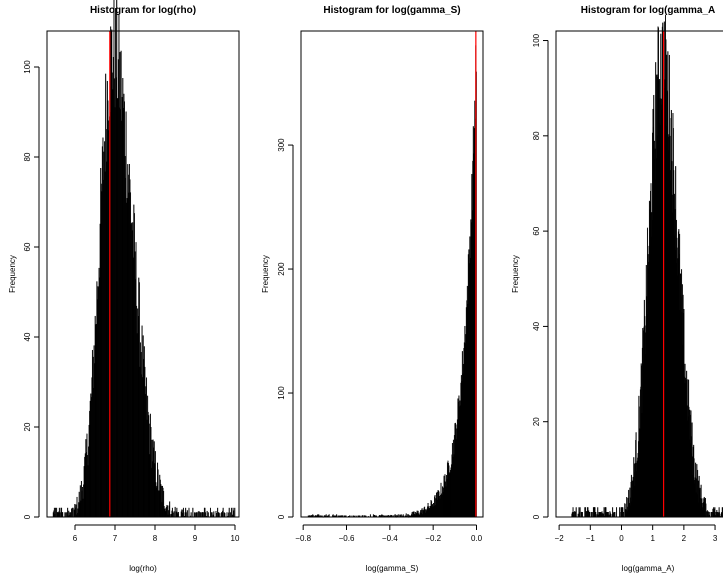 This screenshot has width=723, height=577. Describe the element at coordinates (536, 516) in the screenshot. I see `y-tick-label: 0` at that location.